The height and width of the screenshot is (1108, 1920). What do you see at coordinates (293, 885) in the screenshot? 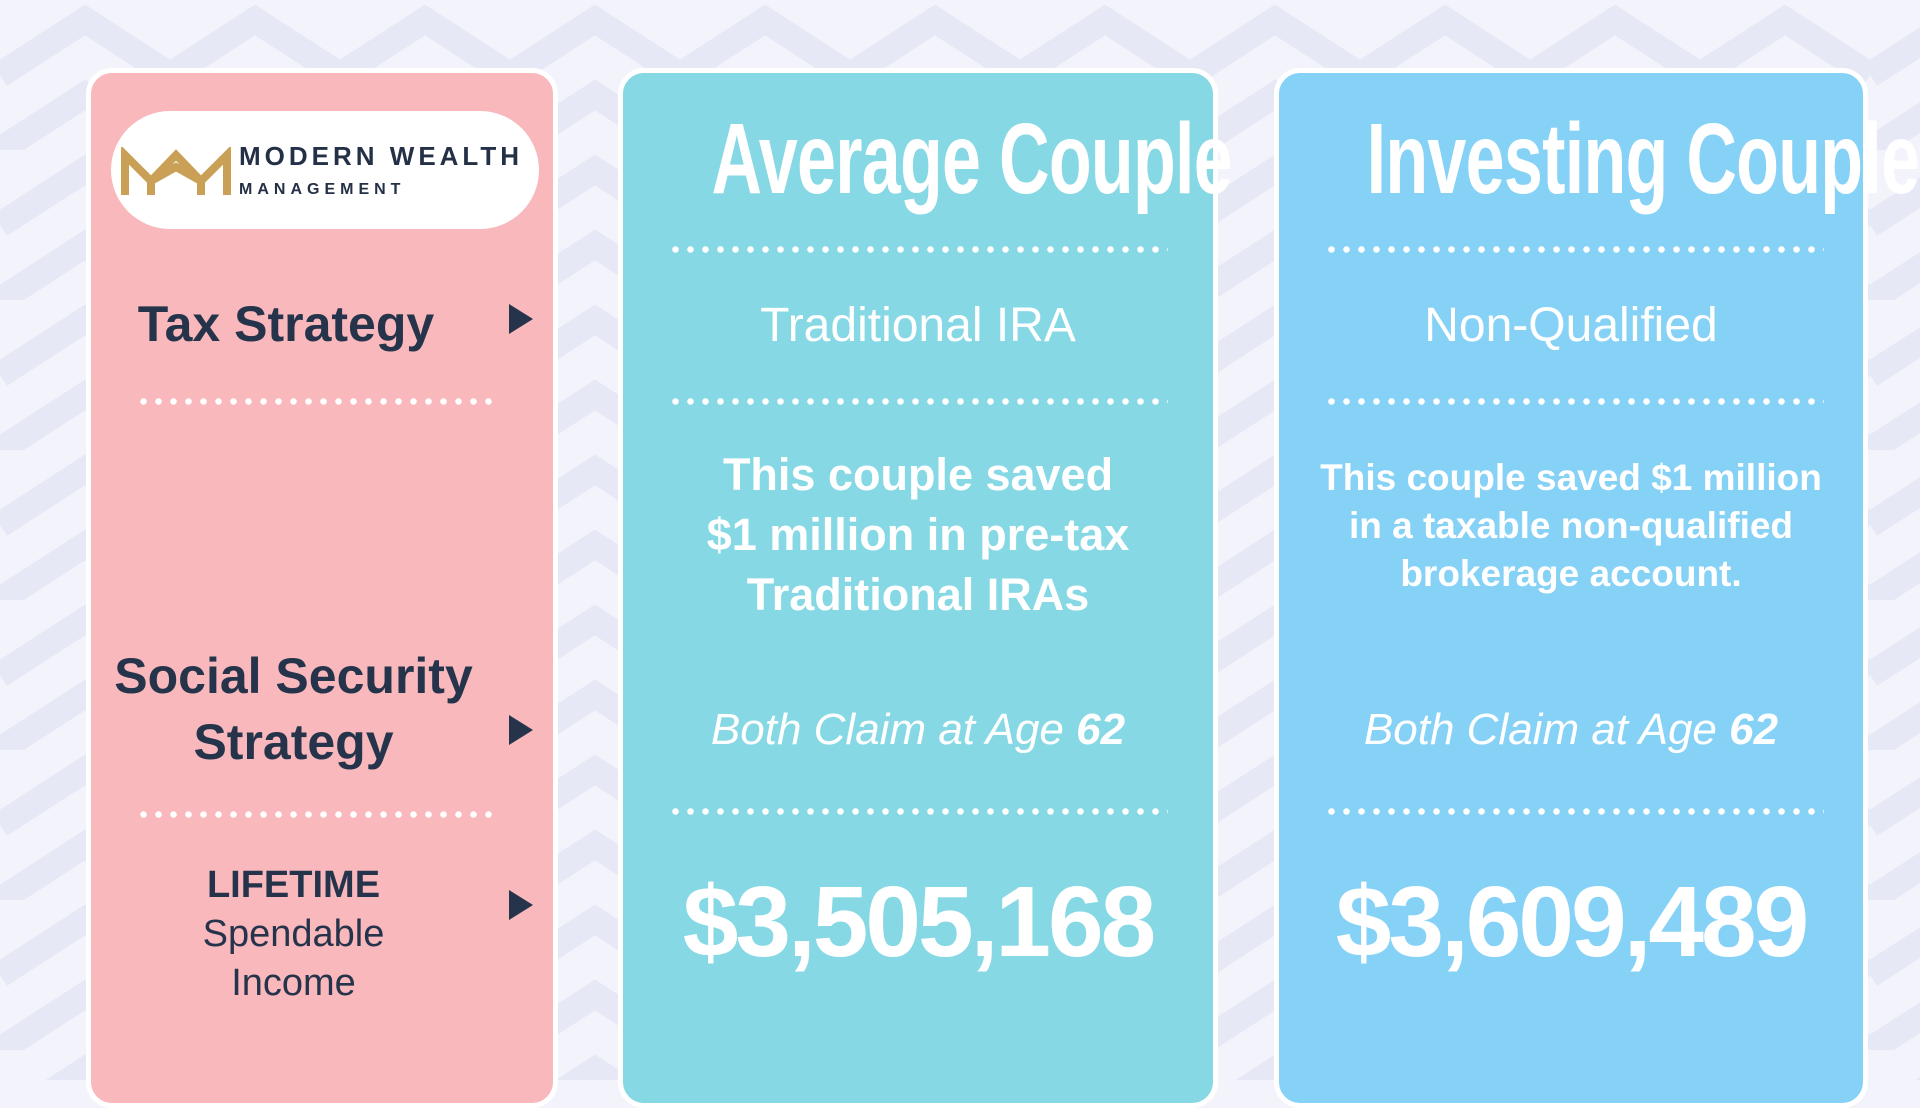
I see `lifetime-label: LIFETIME` at bounding box center [293, 885].